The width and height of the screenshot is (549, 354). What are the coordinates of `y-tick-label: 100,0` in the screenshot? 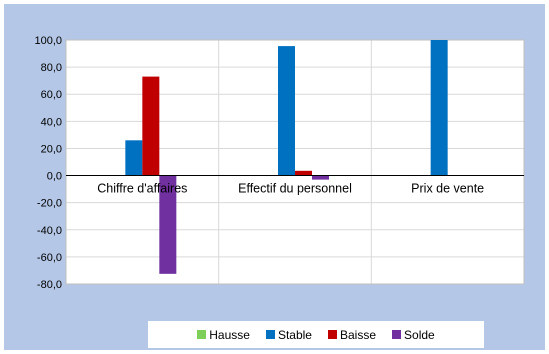 It's located at (48, 41).